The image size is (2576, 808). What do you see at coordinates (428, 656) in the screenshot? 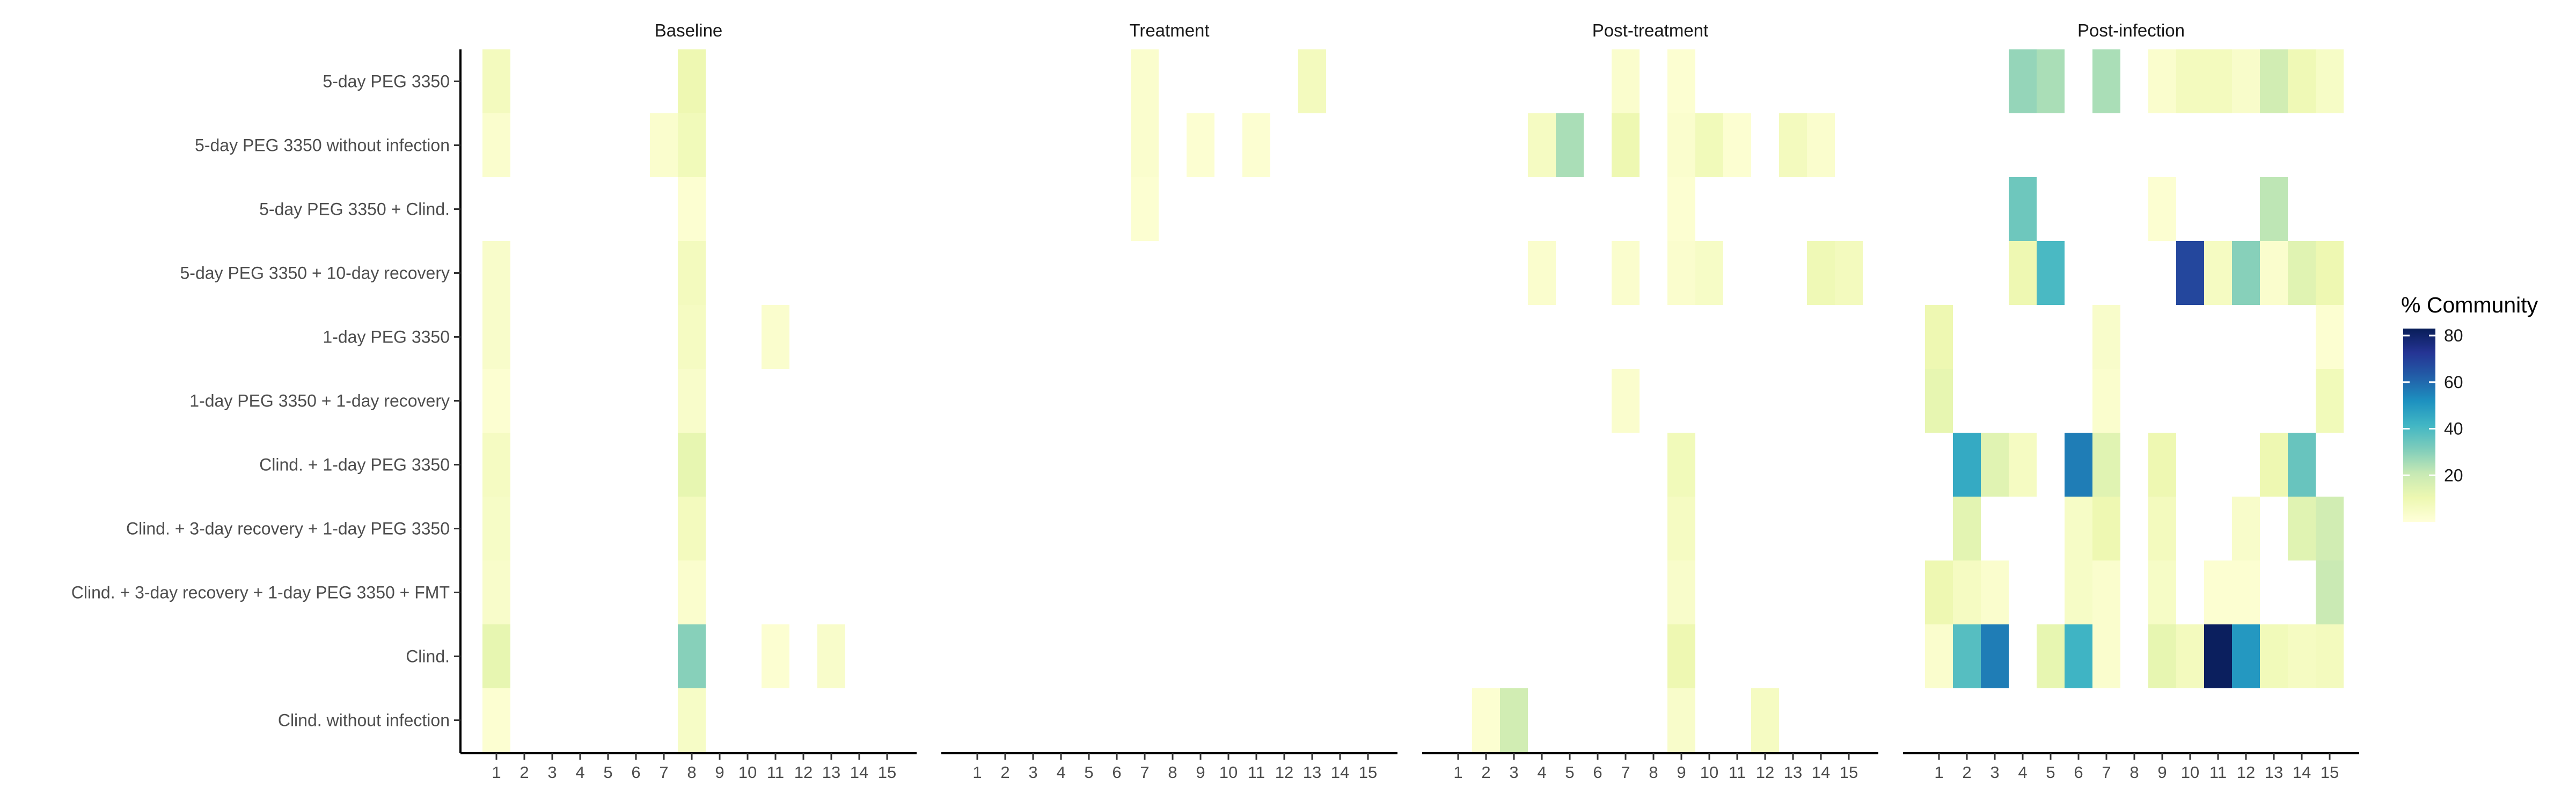
I see `y-tick-label: Clind.` at bounding box center [428, 656].